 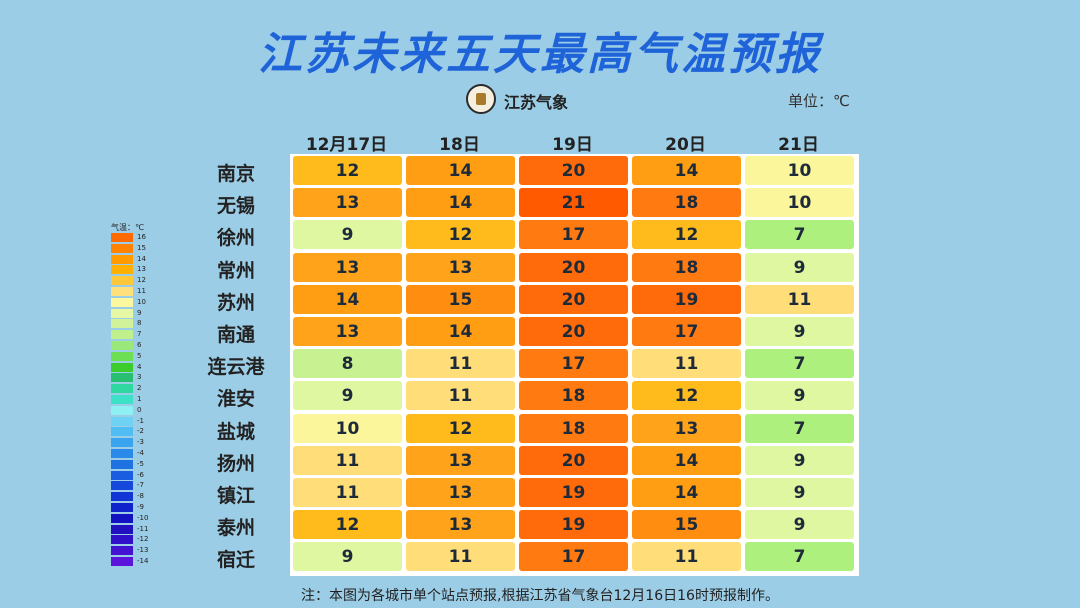 What do you see at coordinates (819, 101) in the screenshot?
I see `unit-label: 单位：℃` at bounding box center [819, 101].